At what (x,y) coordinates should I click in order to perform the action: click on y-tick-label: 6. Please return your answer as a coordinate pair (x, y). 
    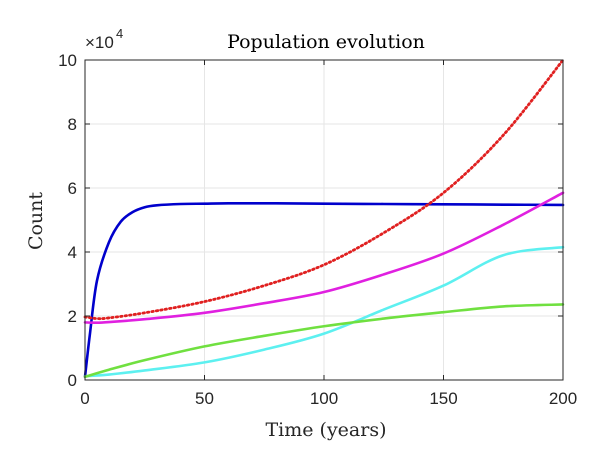
    Looking at the image, I should click on (72, 188).